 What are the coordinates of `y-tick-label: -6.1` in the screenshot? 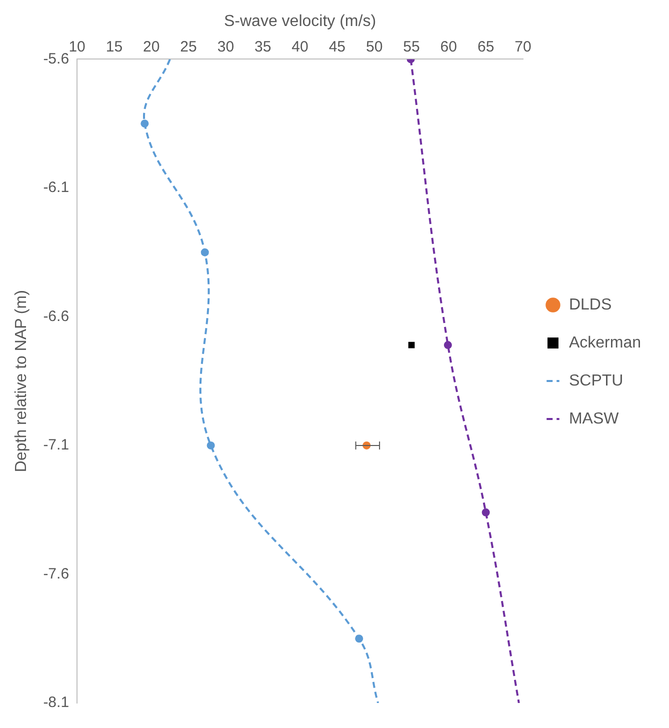 It's located at (56, 187).